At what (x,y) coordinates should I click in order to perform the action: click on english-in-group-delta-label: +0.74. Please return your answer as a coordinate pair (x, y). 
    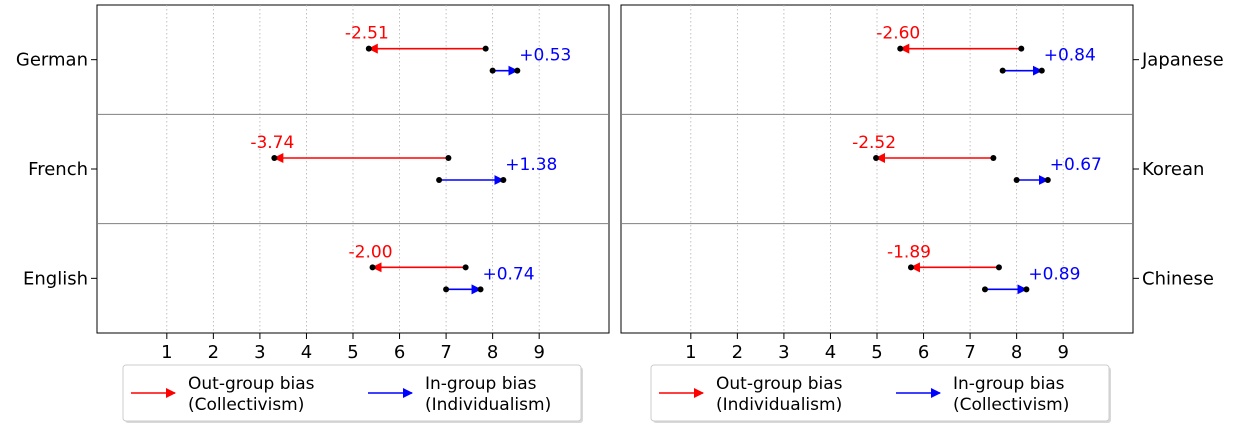
    Looking at the image, I should click on (508, 274).